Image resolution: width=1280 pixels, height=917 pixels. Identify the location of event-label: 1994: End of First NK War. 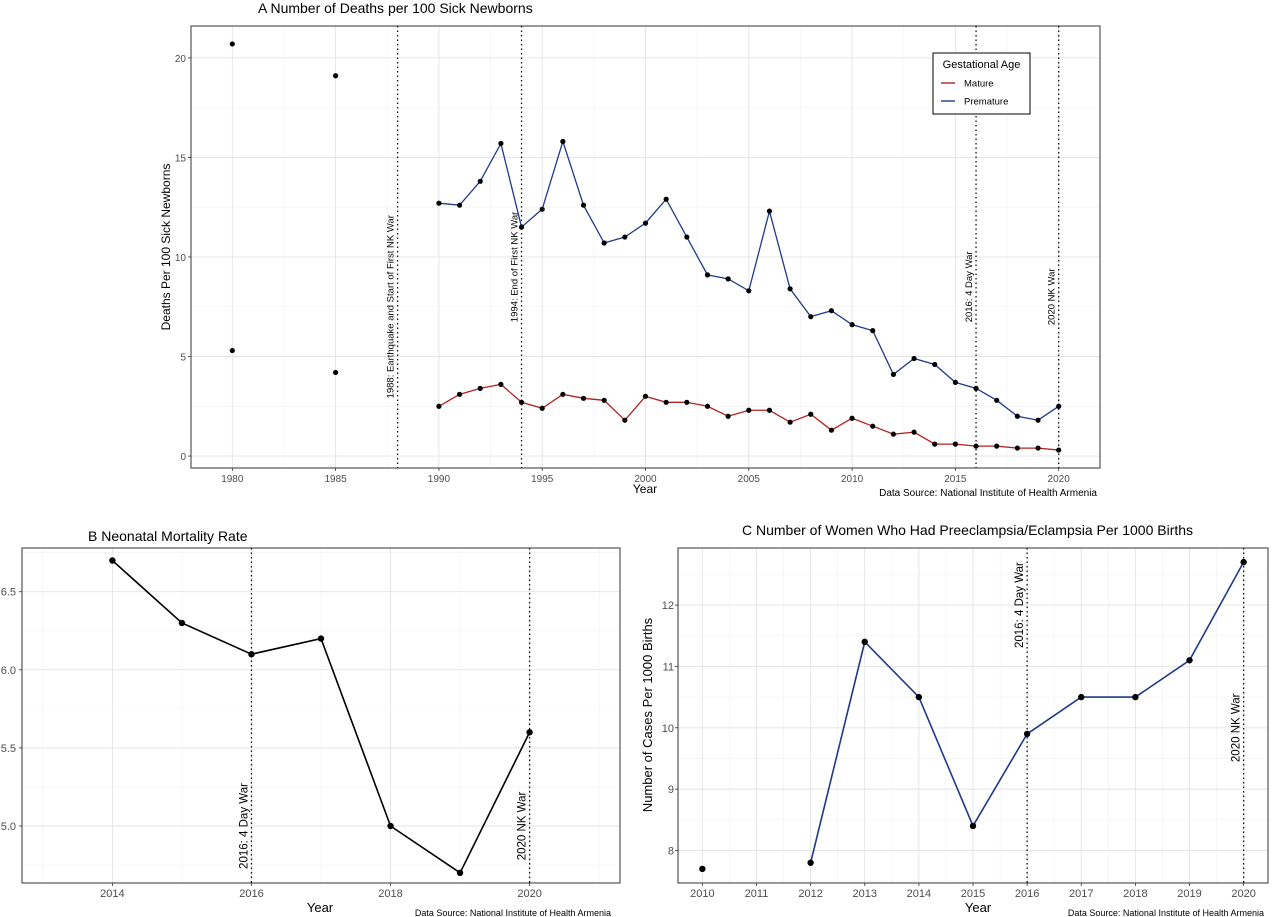
(515, 267).